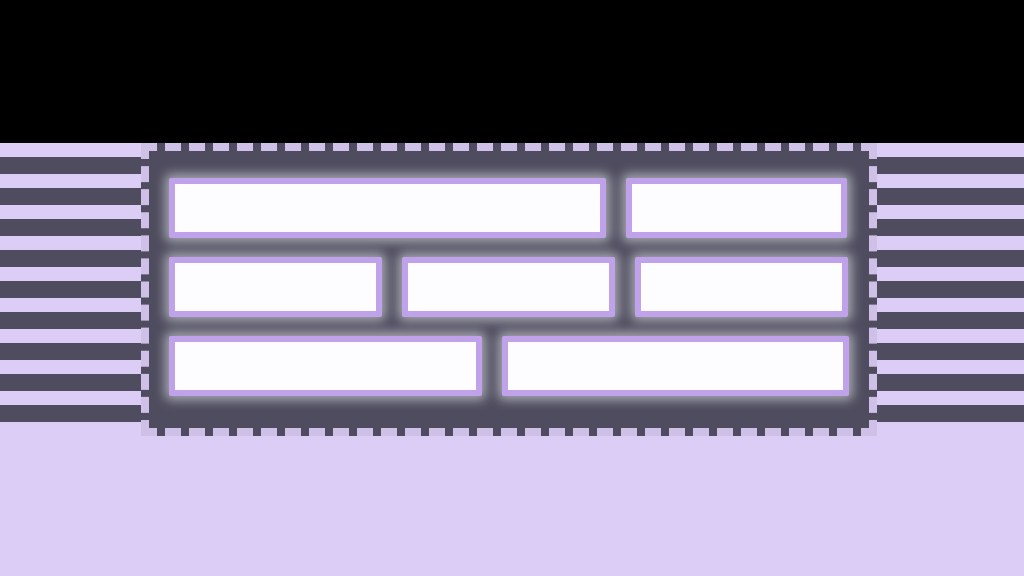 This screenshot has width=1024, height=576. What do you see at coordinates (387, 208) in the screenshot?
I see `skeleton-card-r1-c1` at bounding box center [387, 208].